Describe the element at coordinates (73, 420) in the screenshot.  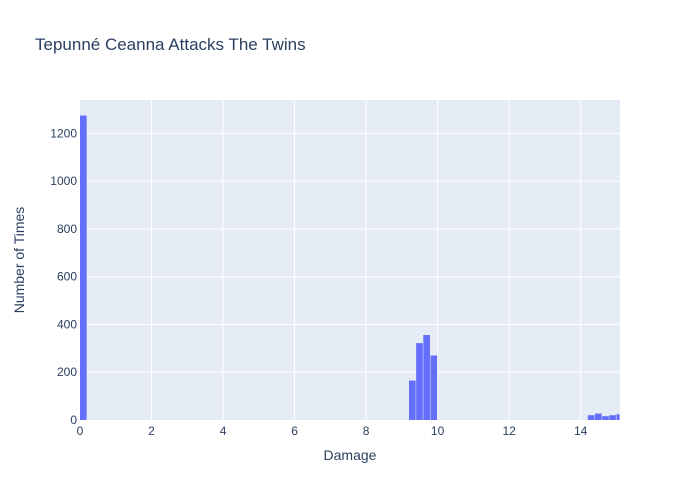
I see `y-tick-label: 0` at that location.